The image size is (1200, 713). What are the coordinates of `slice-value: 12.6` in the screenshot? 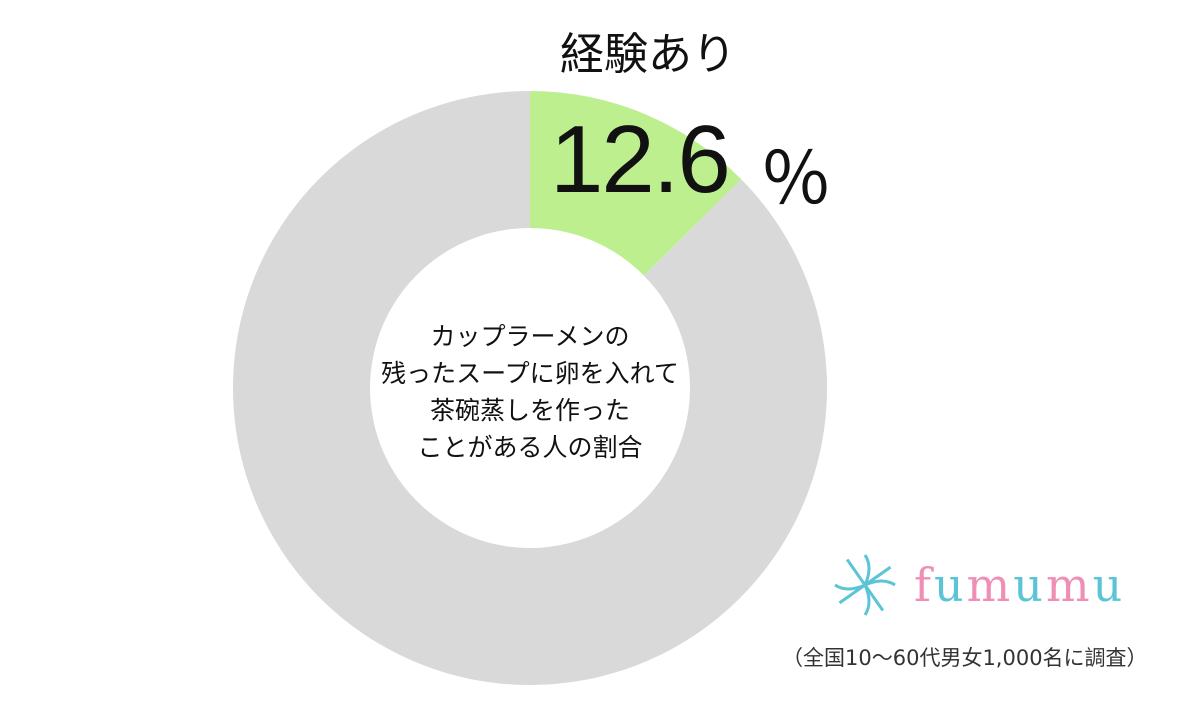 It's located at (640, 159).